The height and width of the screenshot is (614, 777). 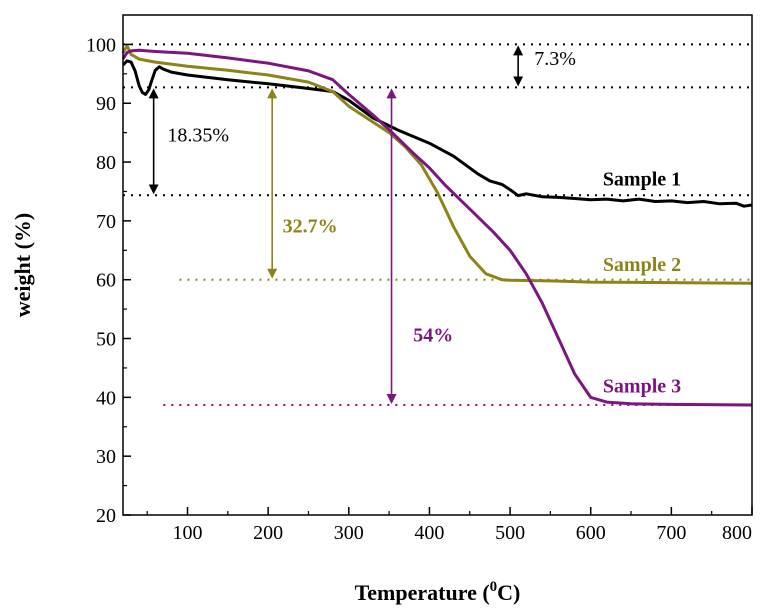 I want to click on x-tick-label-600: 600, so click(x=591, y=533).